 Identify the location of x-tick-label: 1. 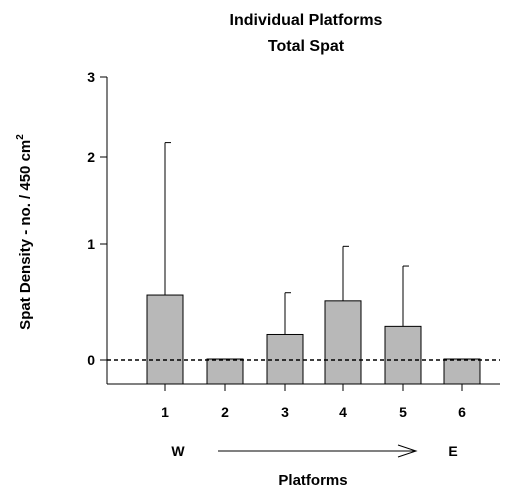
(165, 412).